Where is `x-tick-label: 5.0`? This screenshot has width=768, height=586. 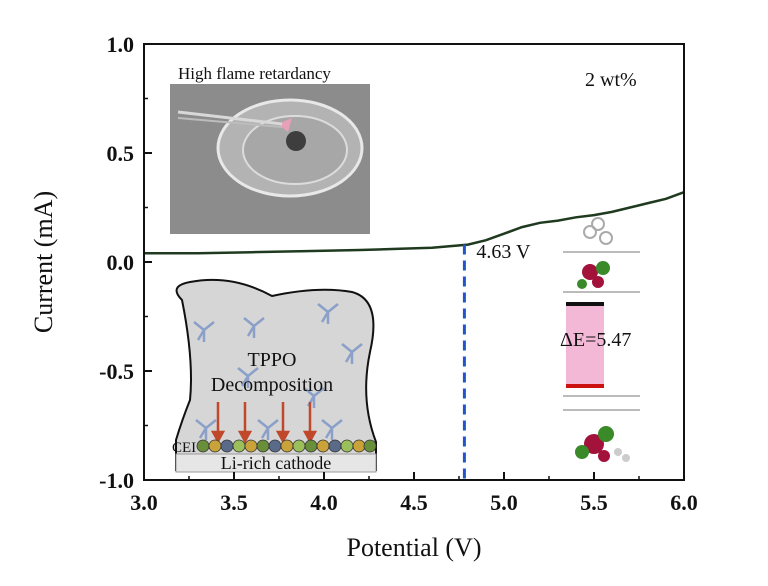
x-tick-label: 5.0 is located at coordinates (504, 502).